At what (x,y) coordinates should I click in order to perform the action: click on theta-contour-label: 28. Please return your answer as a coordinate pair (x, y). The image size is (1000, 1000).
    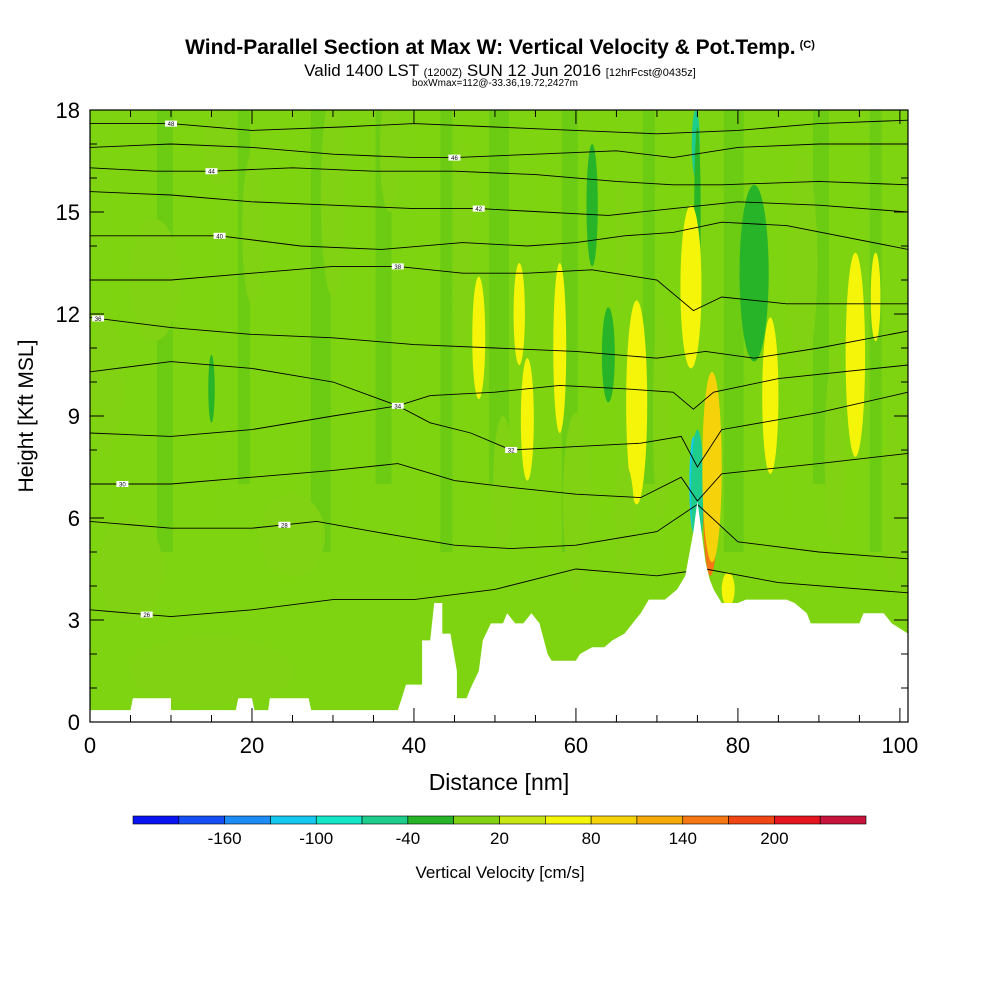
    Looking at the image, I should click on (284, 526).